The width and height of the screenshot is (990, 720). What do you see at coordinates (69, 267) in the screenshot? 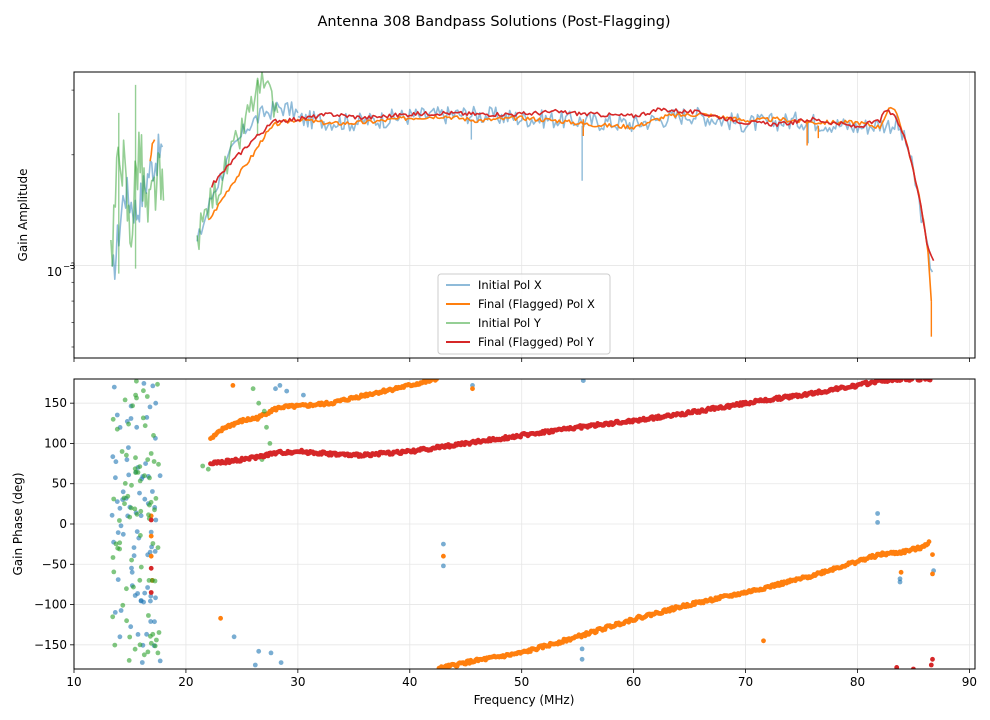
I see `amplitude-ytick-label-exponent: −3` at bounding box center [69, 267].